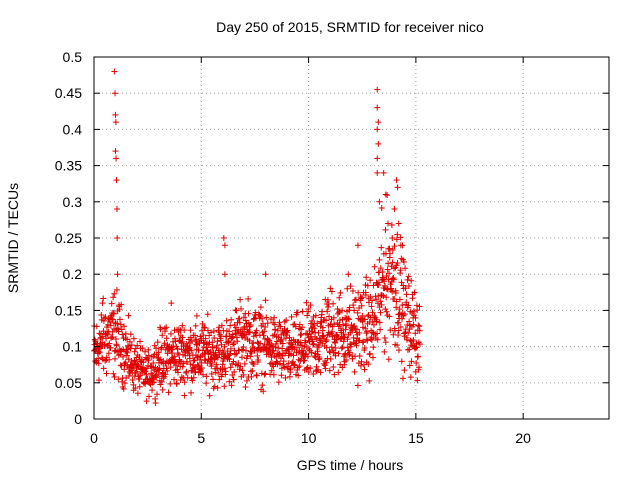  What do you see at coordinates (68, 93) in the screenshot?
I see `y-tick-label: 0.45` at bounding box center [68, 93].